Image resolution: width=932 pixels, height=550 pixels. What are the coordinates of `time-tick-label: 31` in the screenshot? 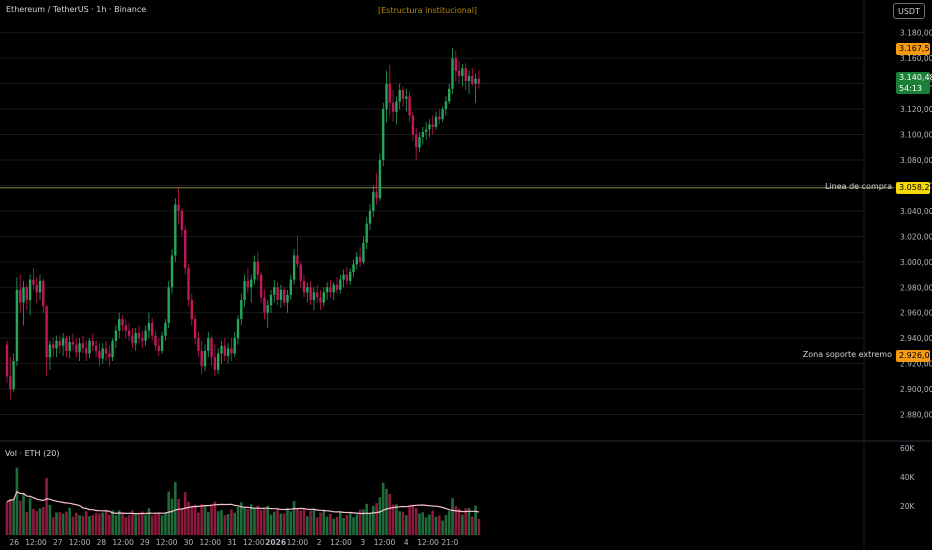 It's located at (232, 542).